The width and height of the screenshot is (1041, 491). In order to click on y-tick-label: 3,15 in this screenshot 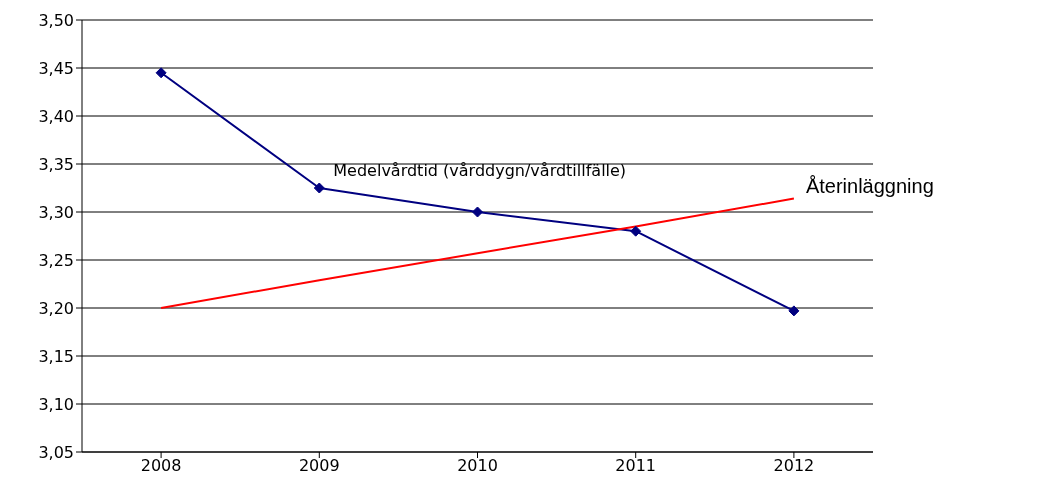, I will do `click(56, 356)`.